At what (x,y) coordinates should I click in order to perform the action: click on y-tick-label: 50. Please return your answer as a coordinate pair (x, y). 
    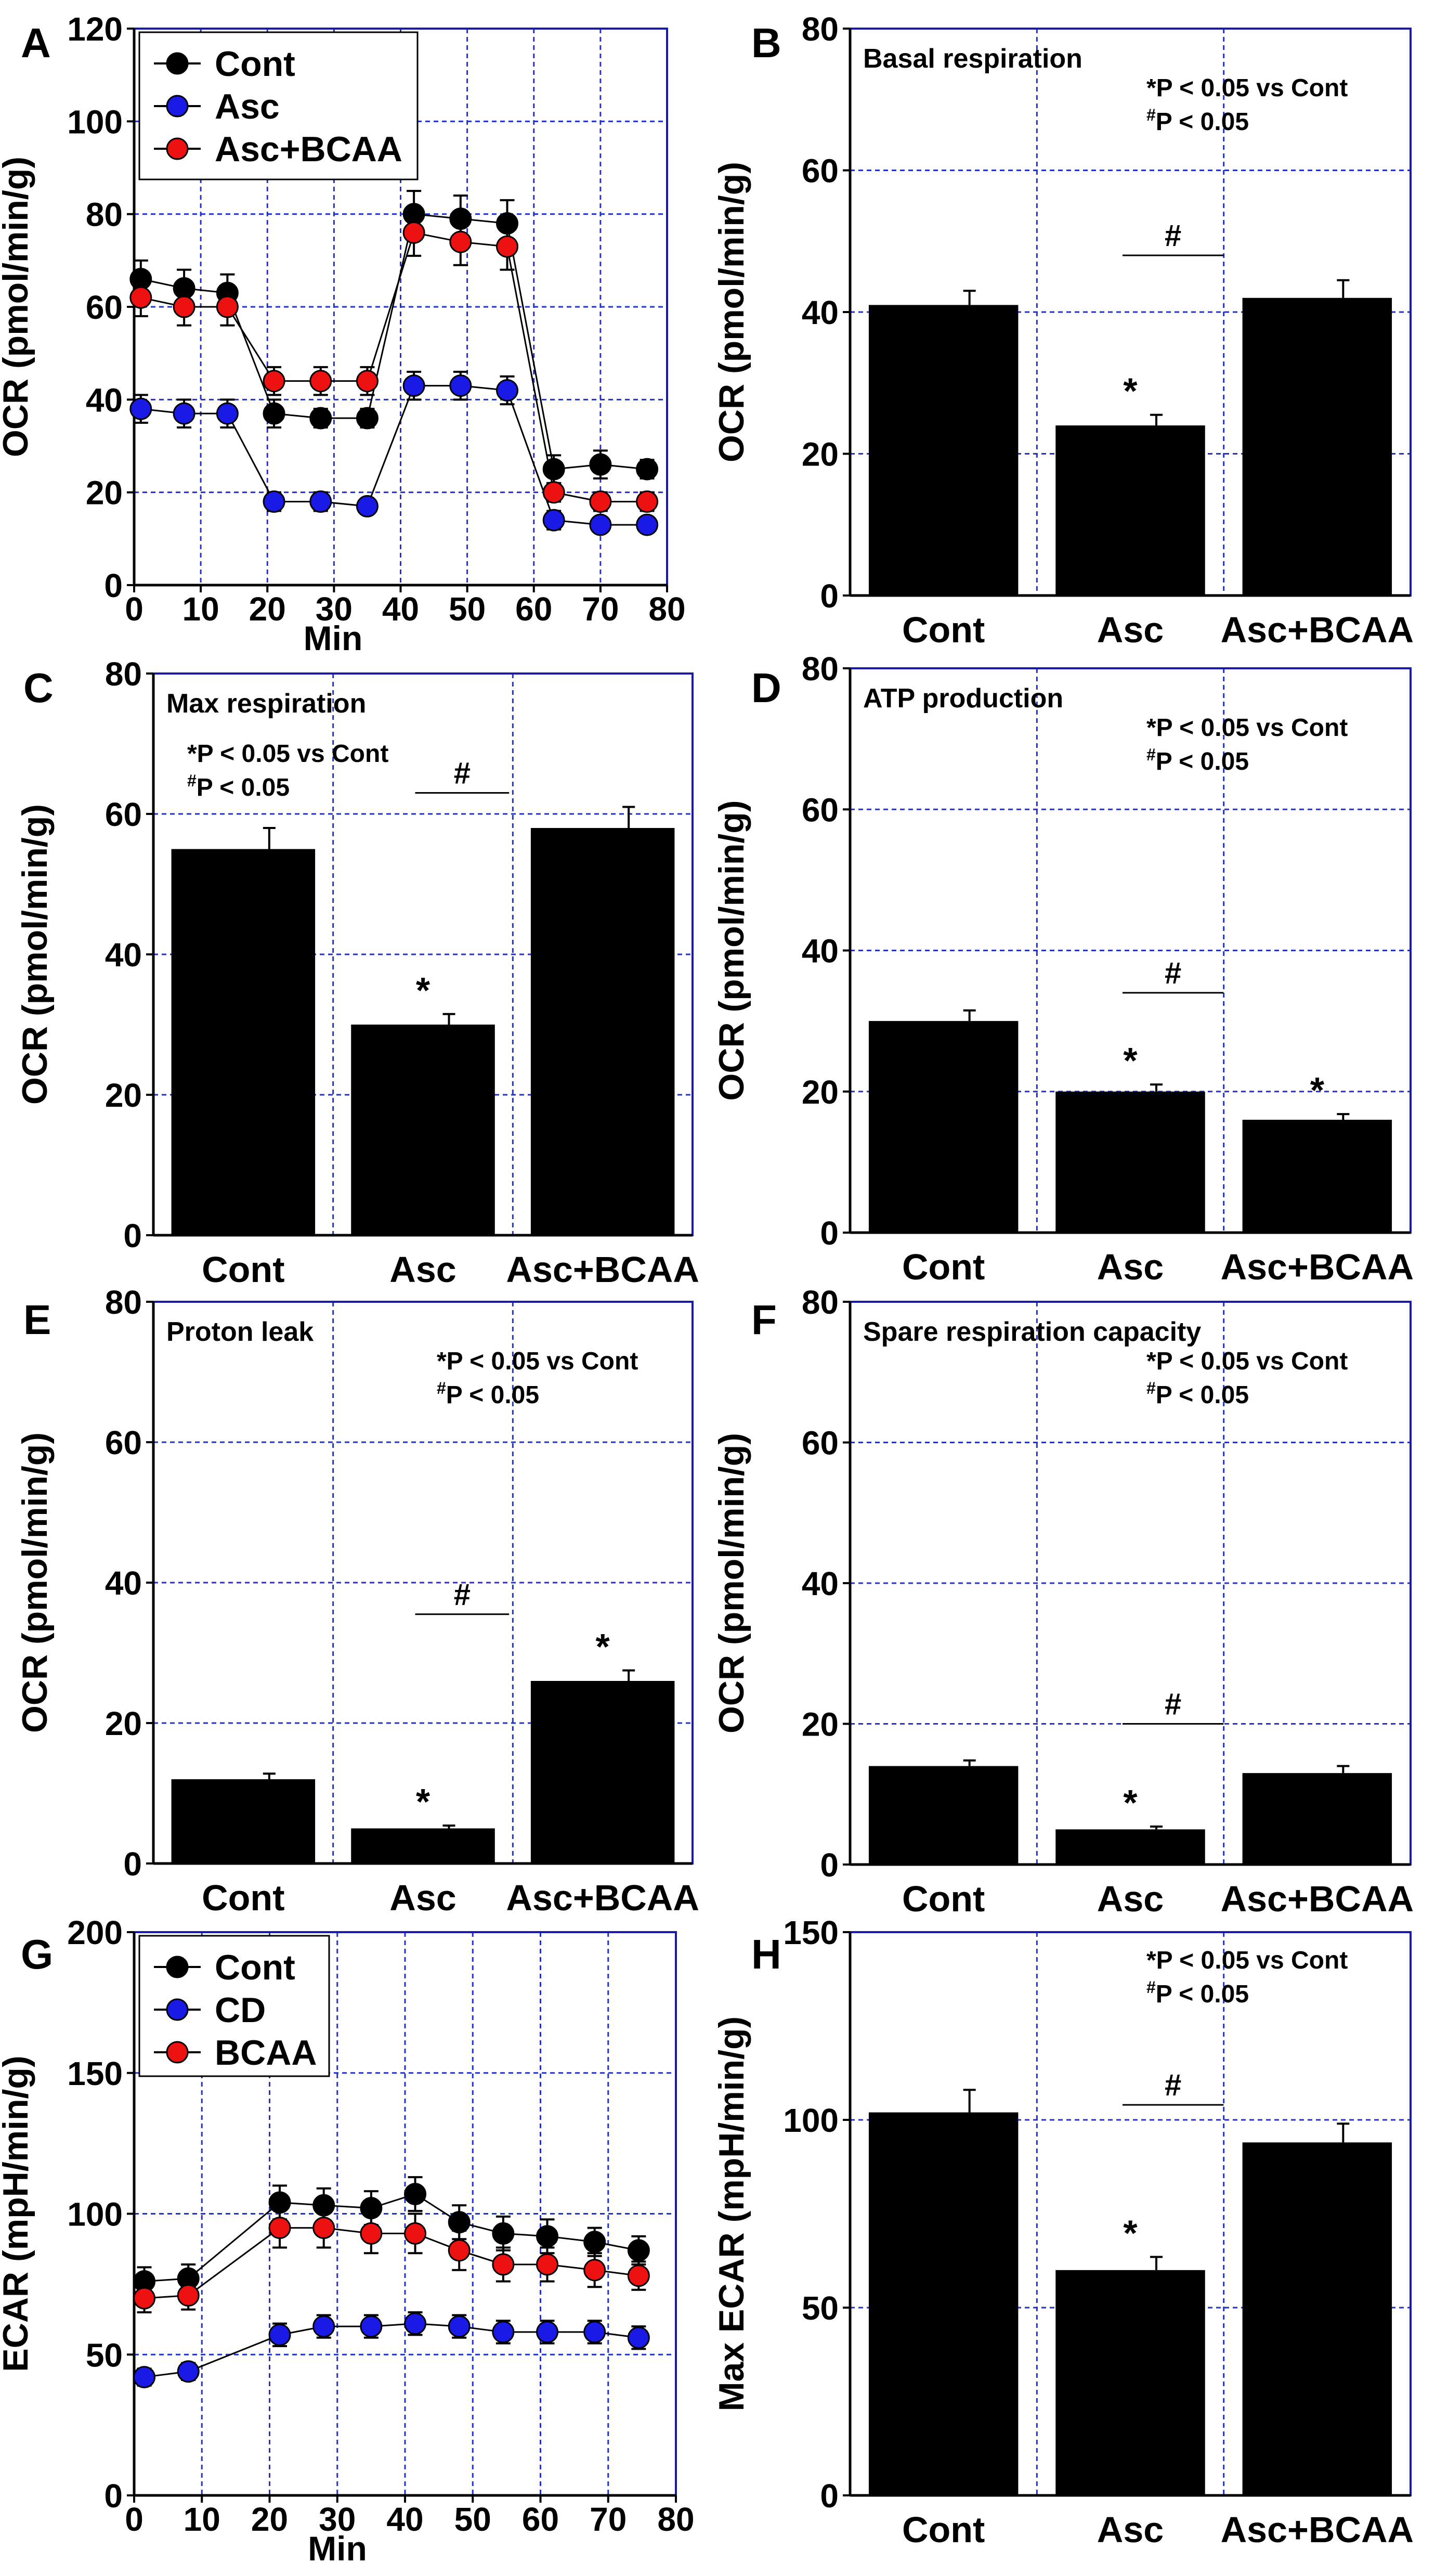
    Looking at the image, I should click on (104, 2355).